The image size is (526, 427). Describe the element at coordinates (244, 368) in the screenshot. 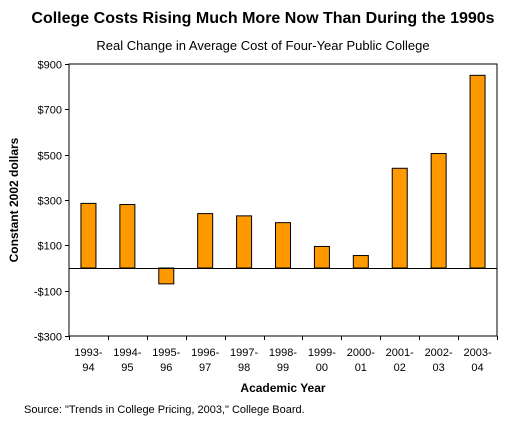

I see `x-tick-label-line2: 98` at that location.